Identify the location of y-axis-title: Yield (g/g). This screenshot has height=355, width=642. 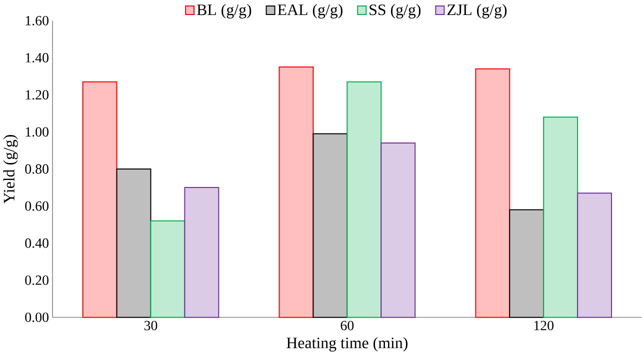
(10, 169).